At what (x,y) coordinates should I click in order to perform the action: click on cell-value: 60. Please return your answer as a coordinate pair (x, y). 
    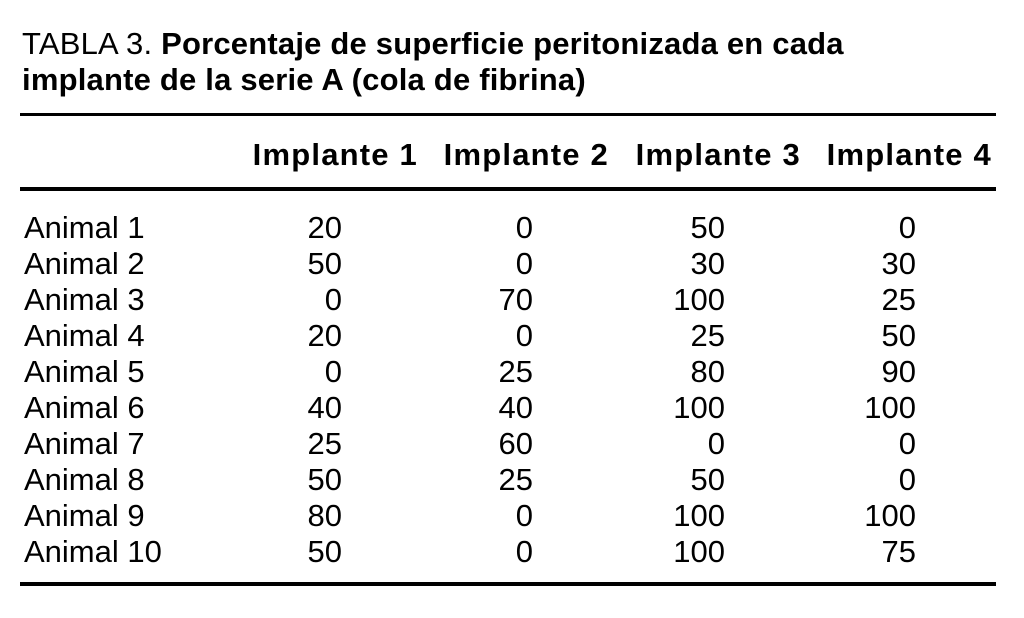
    Looking at the image, I should click on (515, 443).